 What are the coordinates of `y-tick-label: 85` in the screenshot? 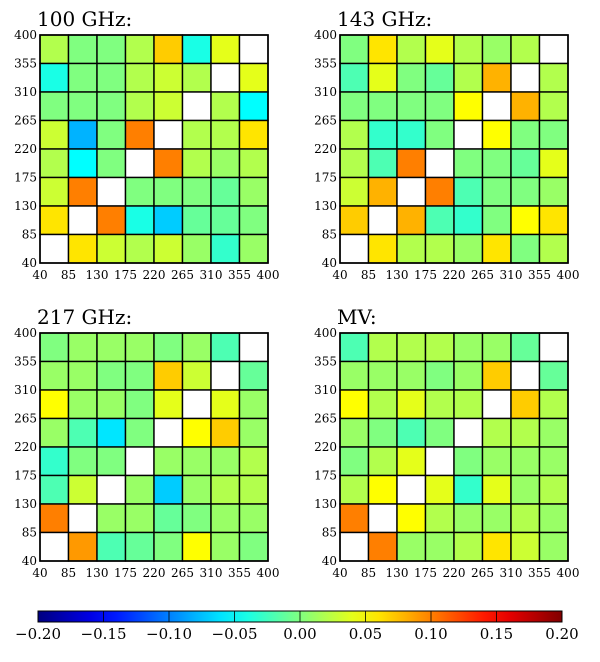 It's located at (29, 235).